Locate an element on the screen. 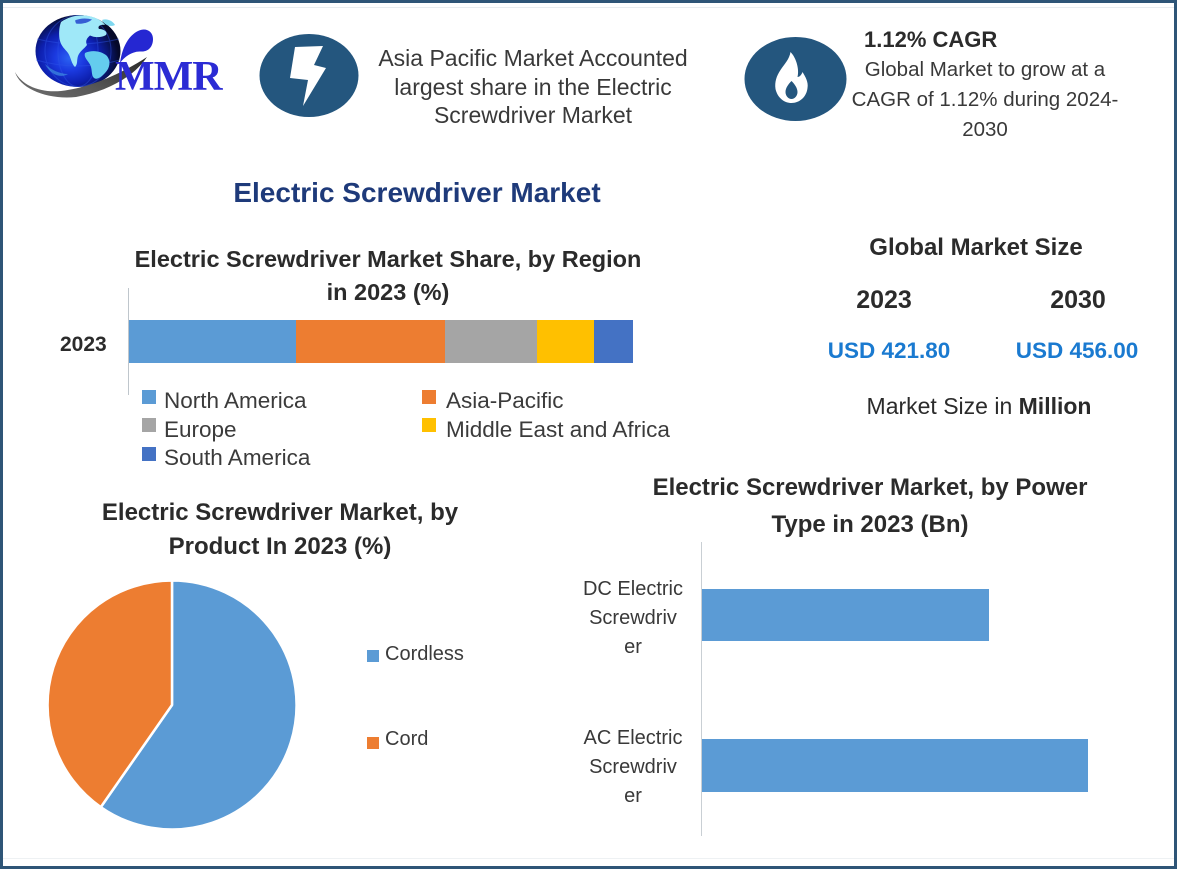  svg-text: MMR is located at coordinates (169, 77).